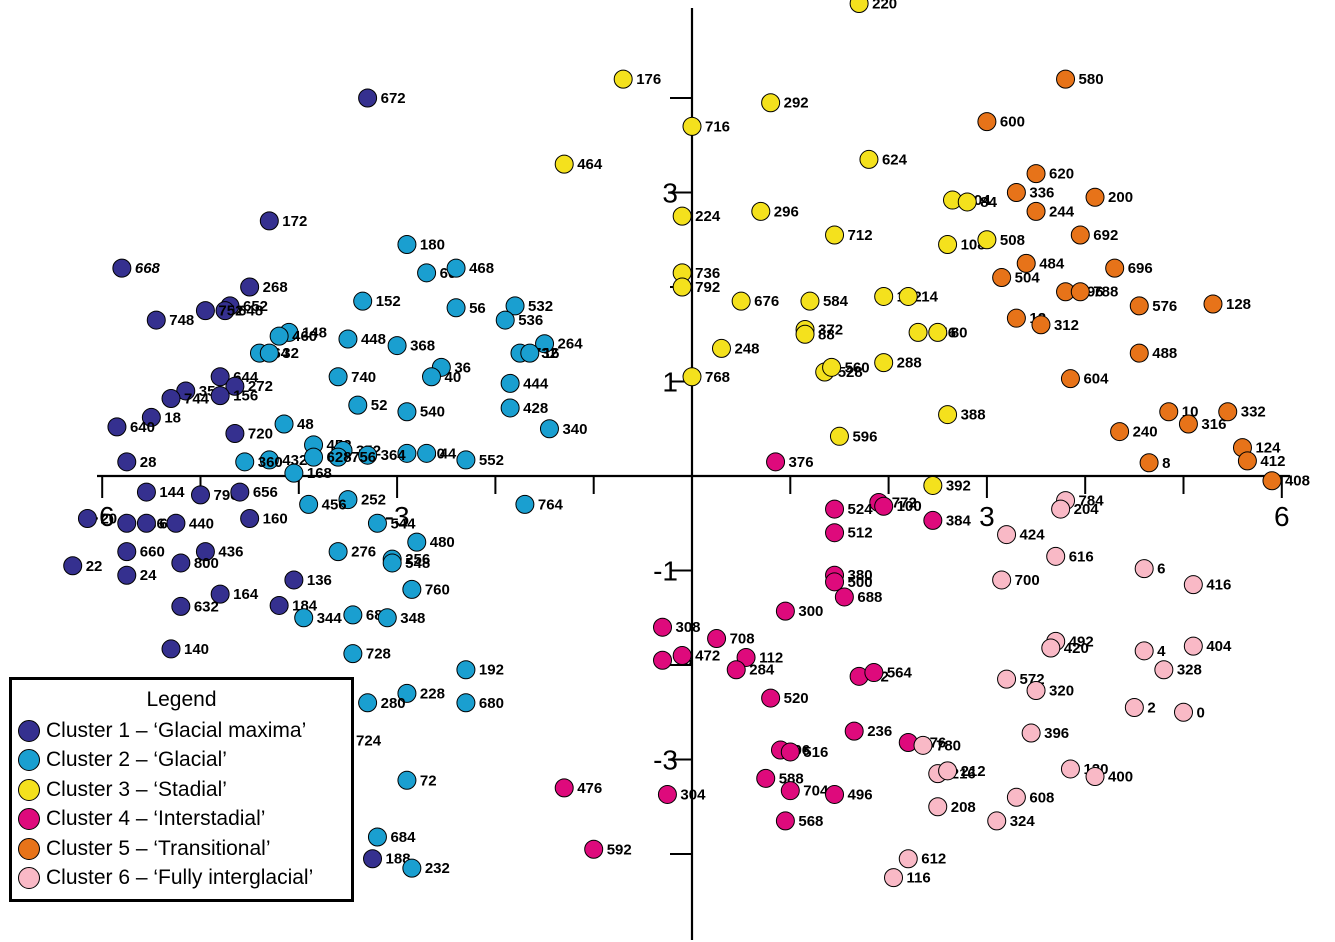  I want to click on point-label-364: 364, so click(394, 455).